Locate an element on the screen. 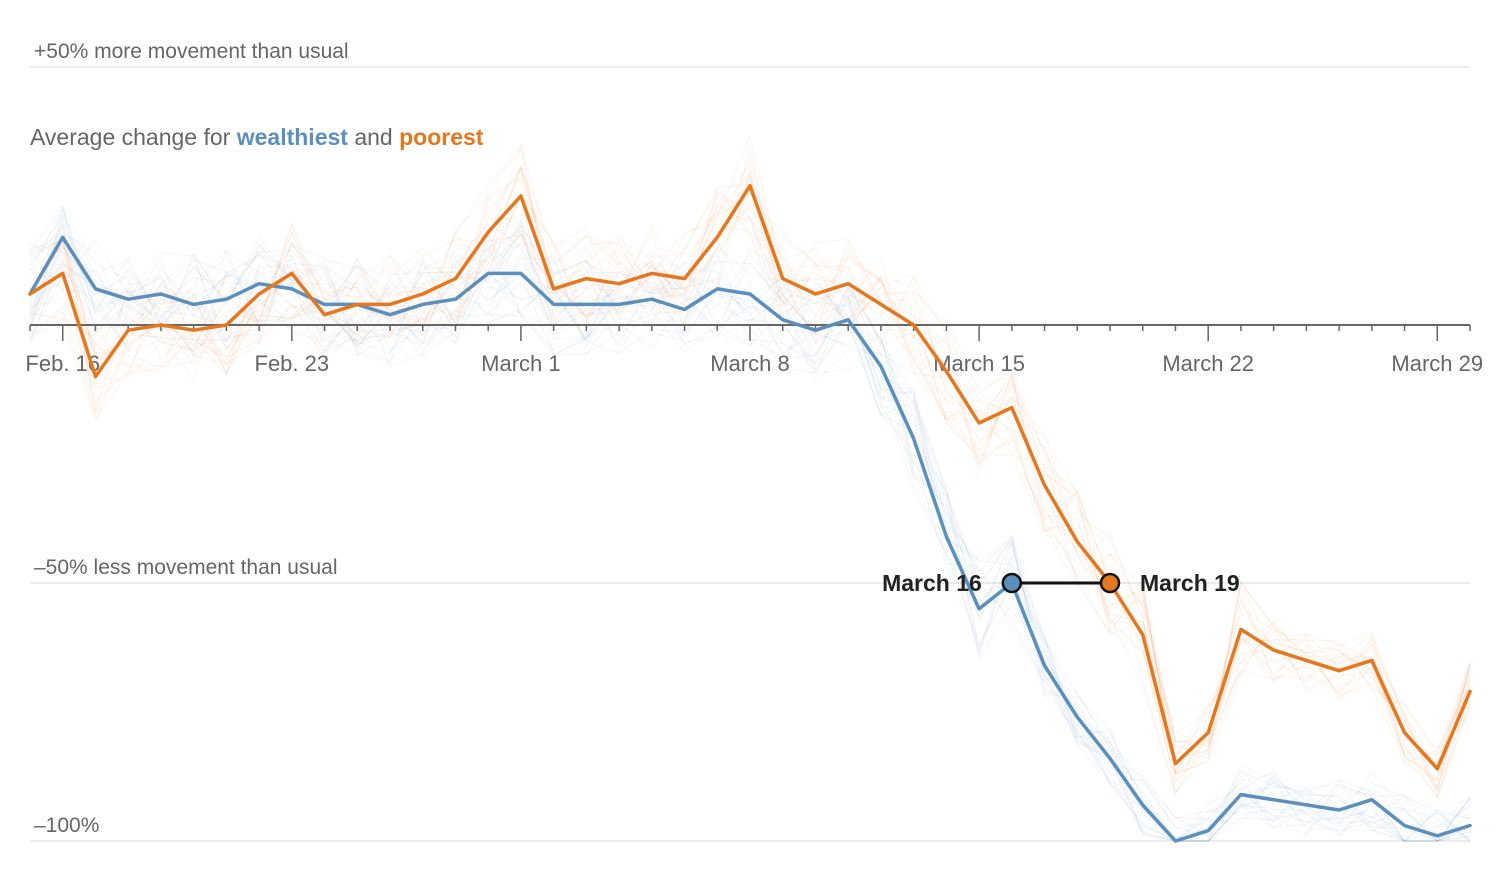 This screenshot has width=1504, height=870. x-tick-label: March 1 is located at coordinates (520, 363).